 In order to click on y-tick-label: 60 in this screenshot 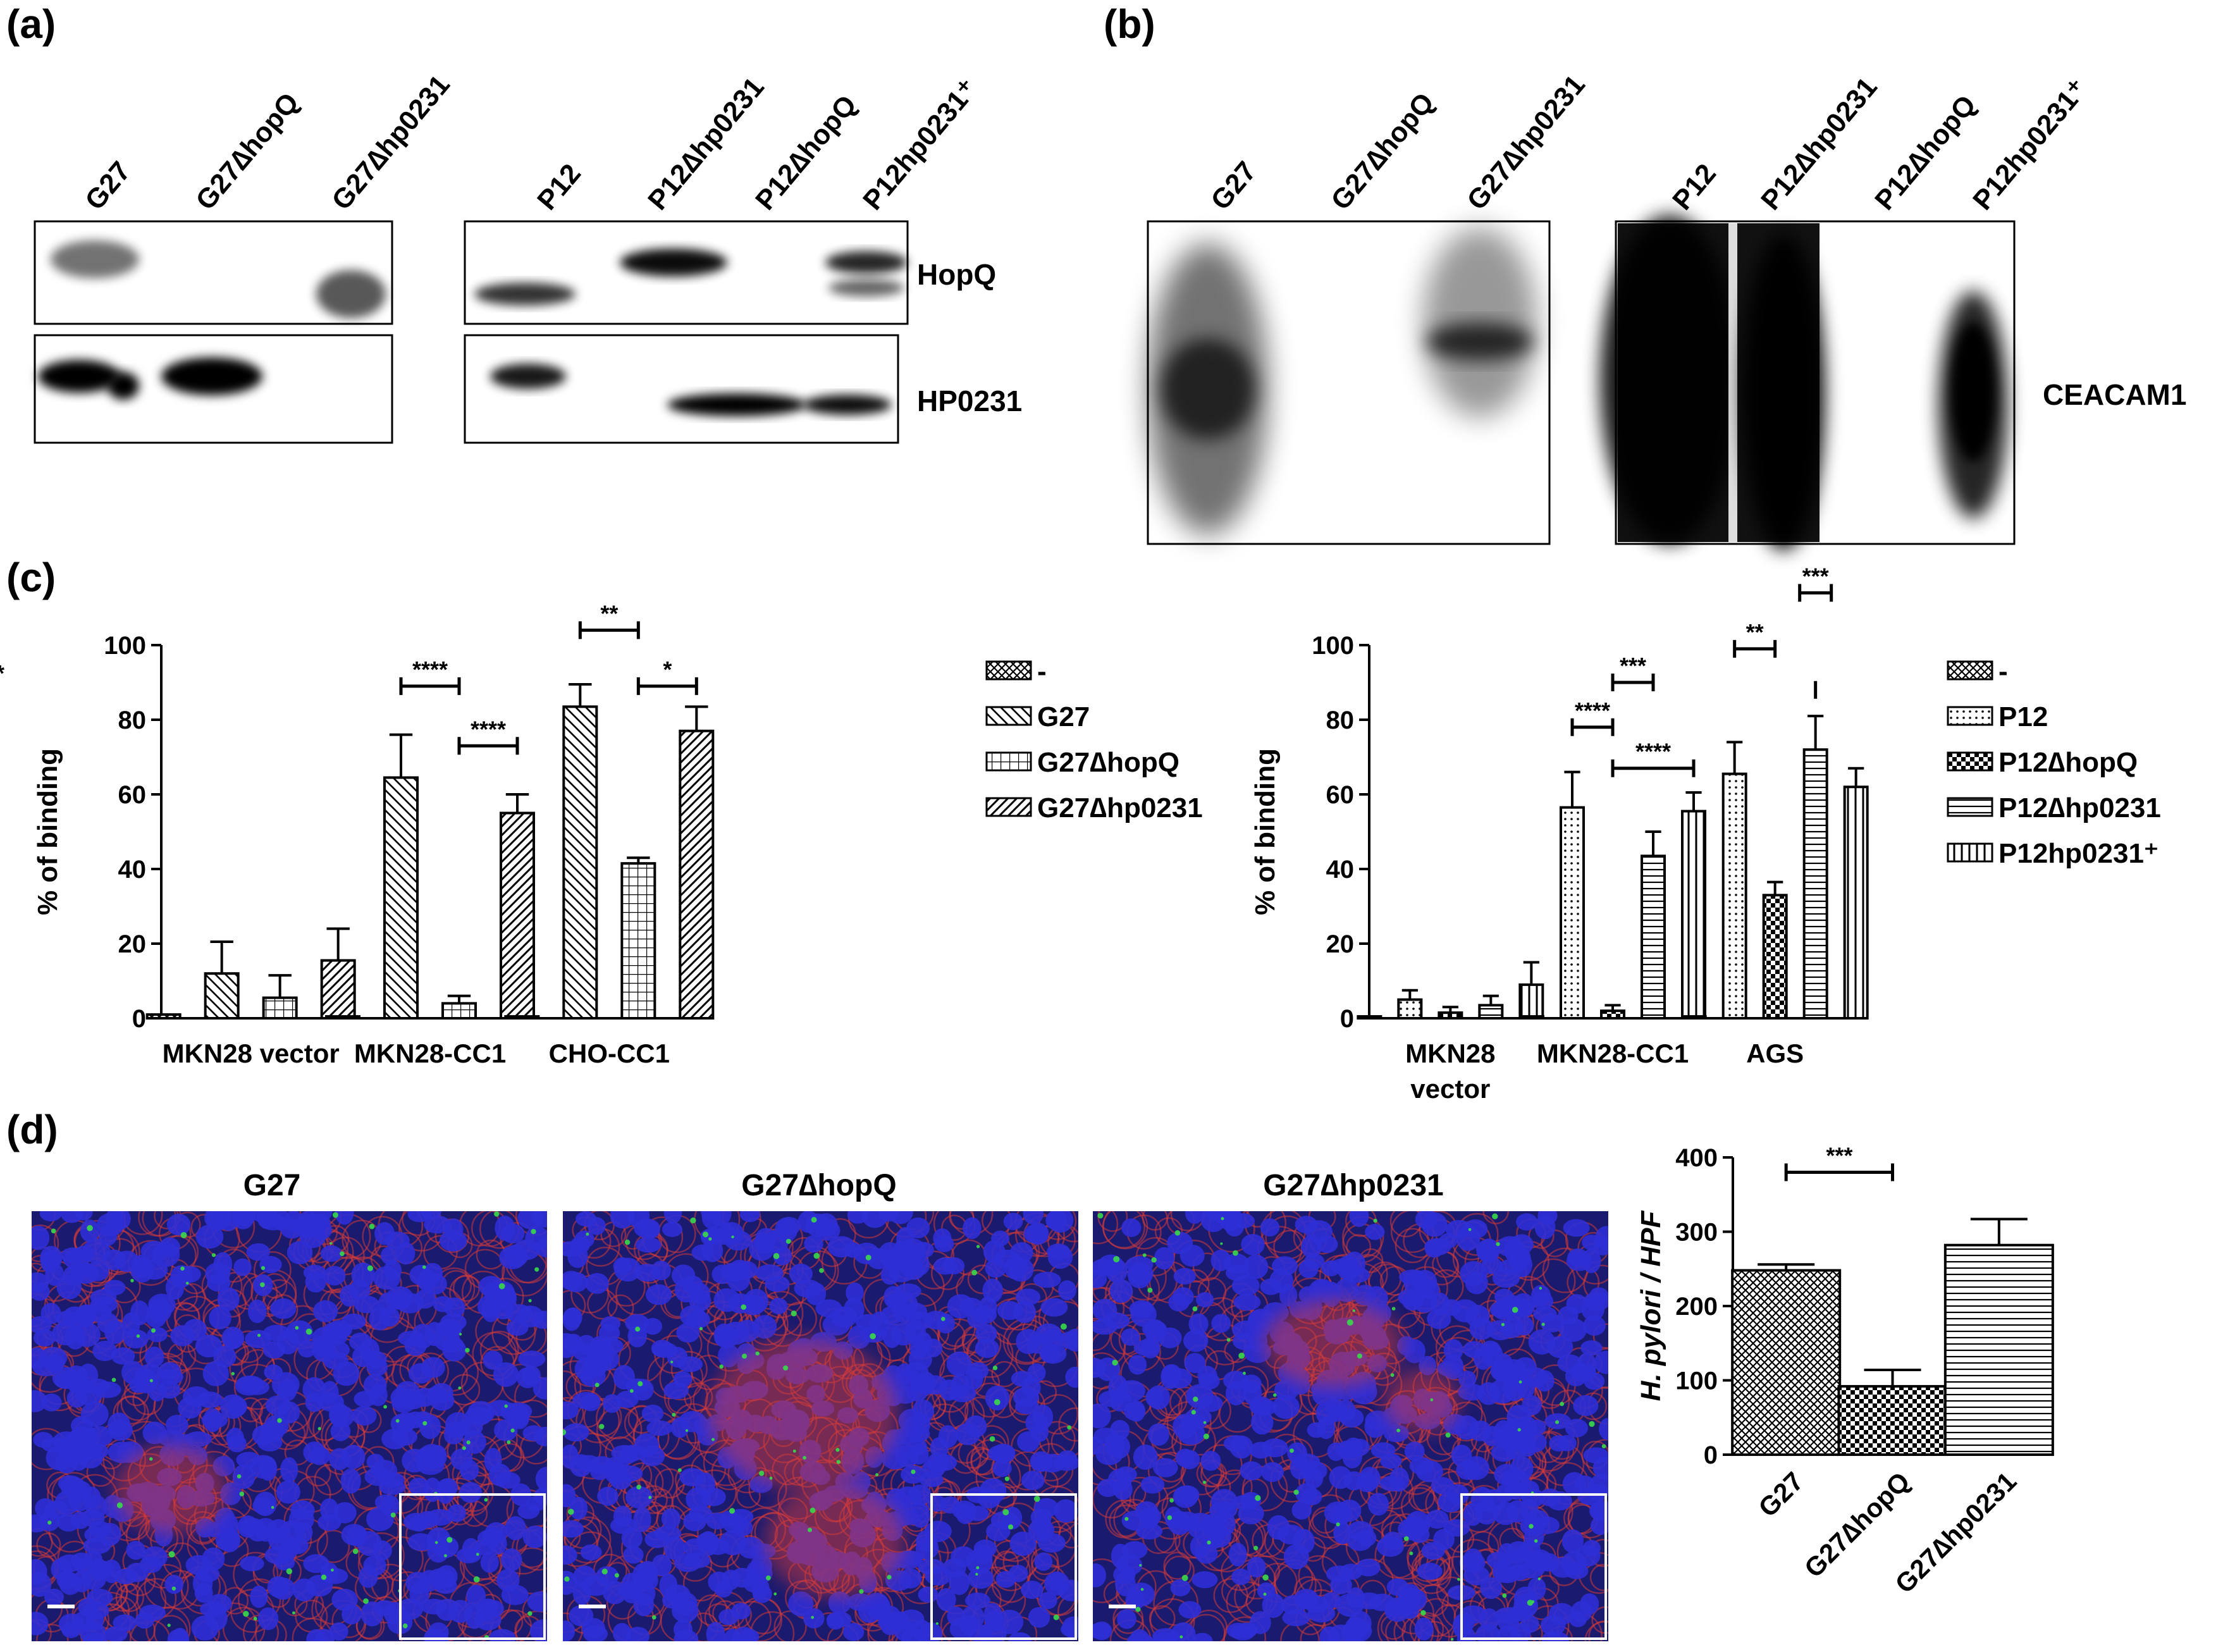, I will do `click(132, 795)`.